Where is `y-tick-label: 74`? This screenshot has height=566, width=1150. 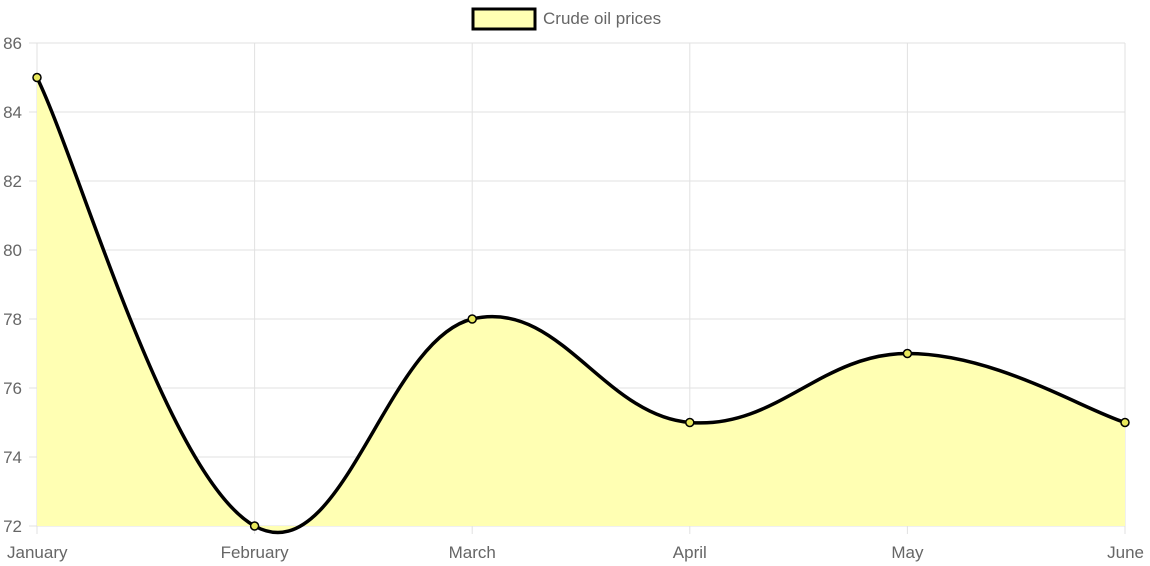 y-tick-label: 74 is located at coordinates (12, 457).